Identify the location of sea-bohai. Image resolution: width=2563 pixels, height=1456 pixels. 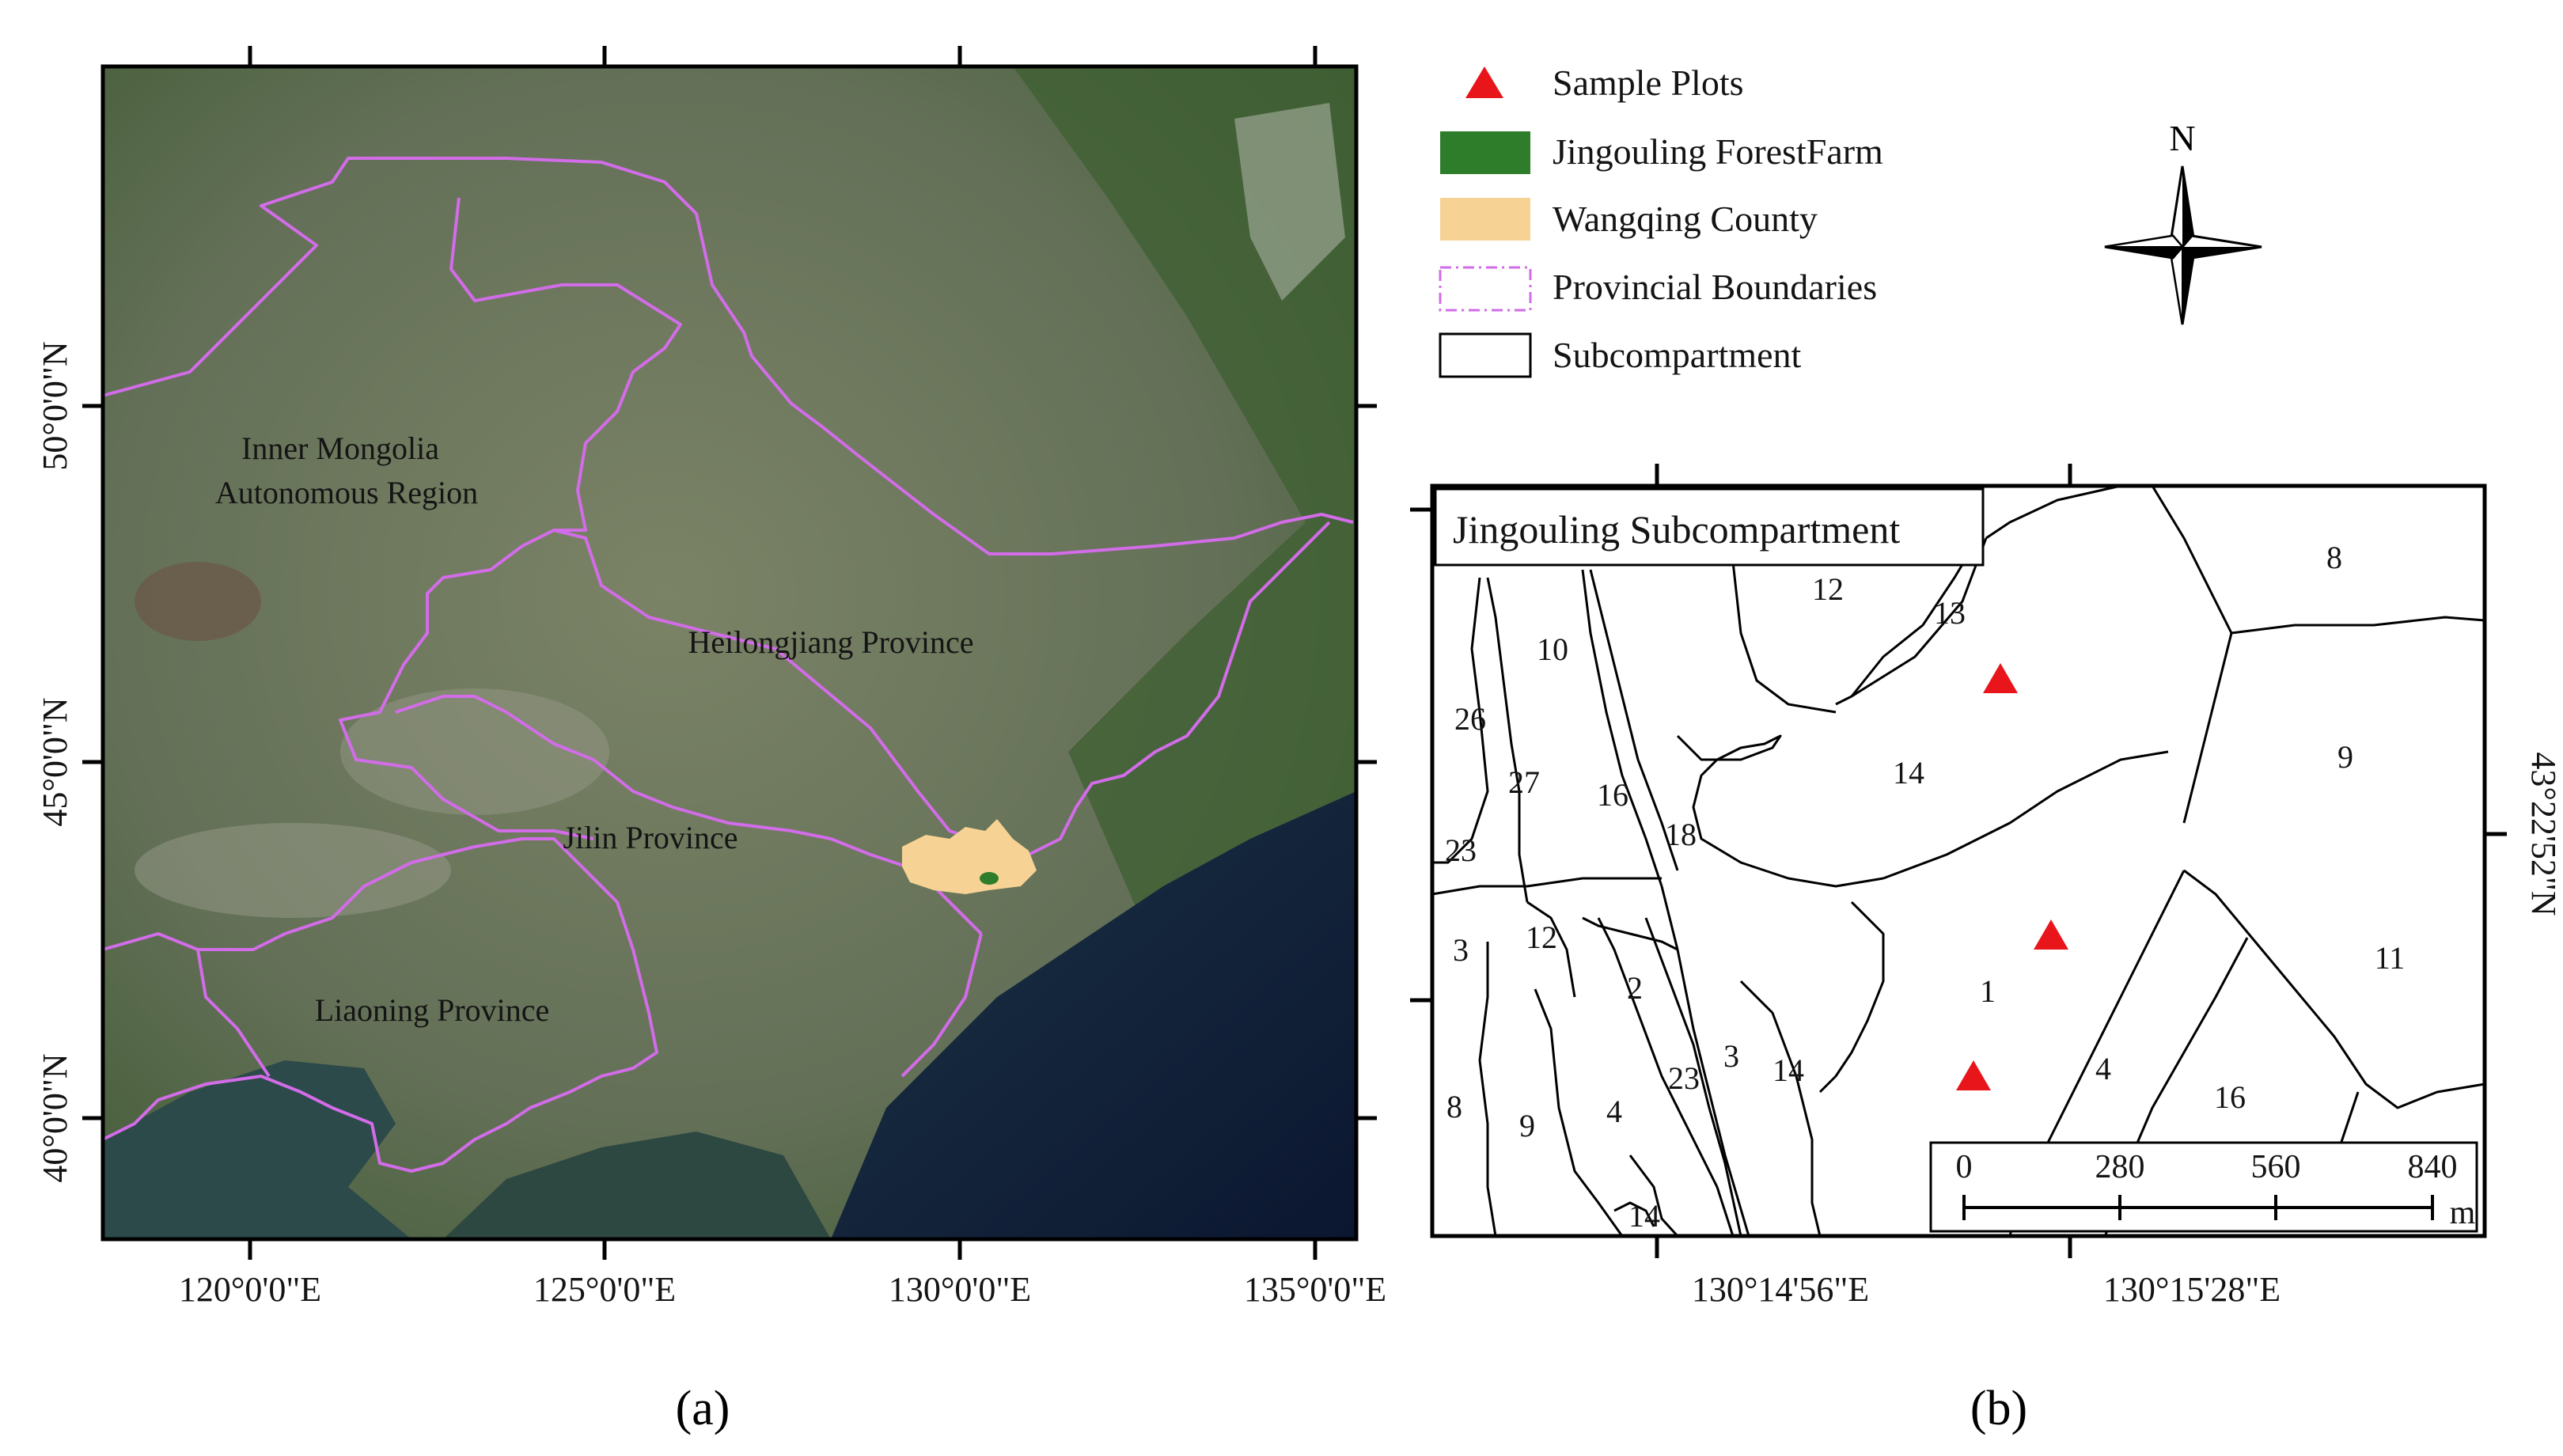
(257, 1149).